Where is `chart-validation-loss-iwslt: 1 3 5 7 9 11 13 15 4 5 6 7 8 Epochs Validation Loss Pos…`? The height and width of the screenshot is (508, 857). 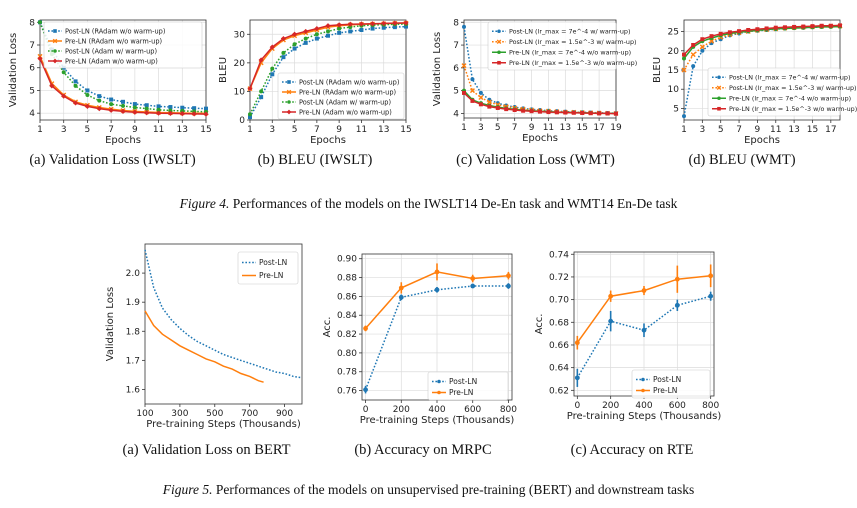 chart-validation-loss-iwslt: 1 3 5 7 9 11 13 15 4 5 6 7 8 Epochs Validation Loss Pos… is located at coordinates (107, 75).